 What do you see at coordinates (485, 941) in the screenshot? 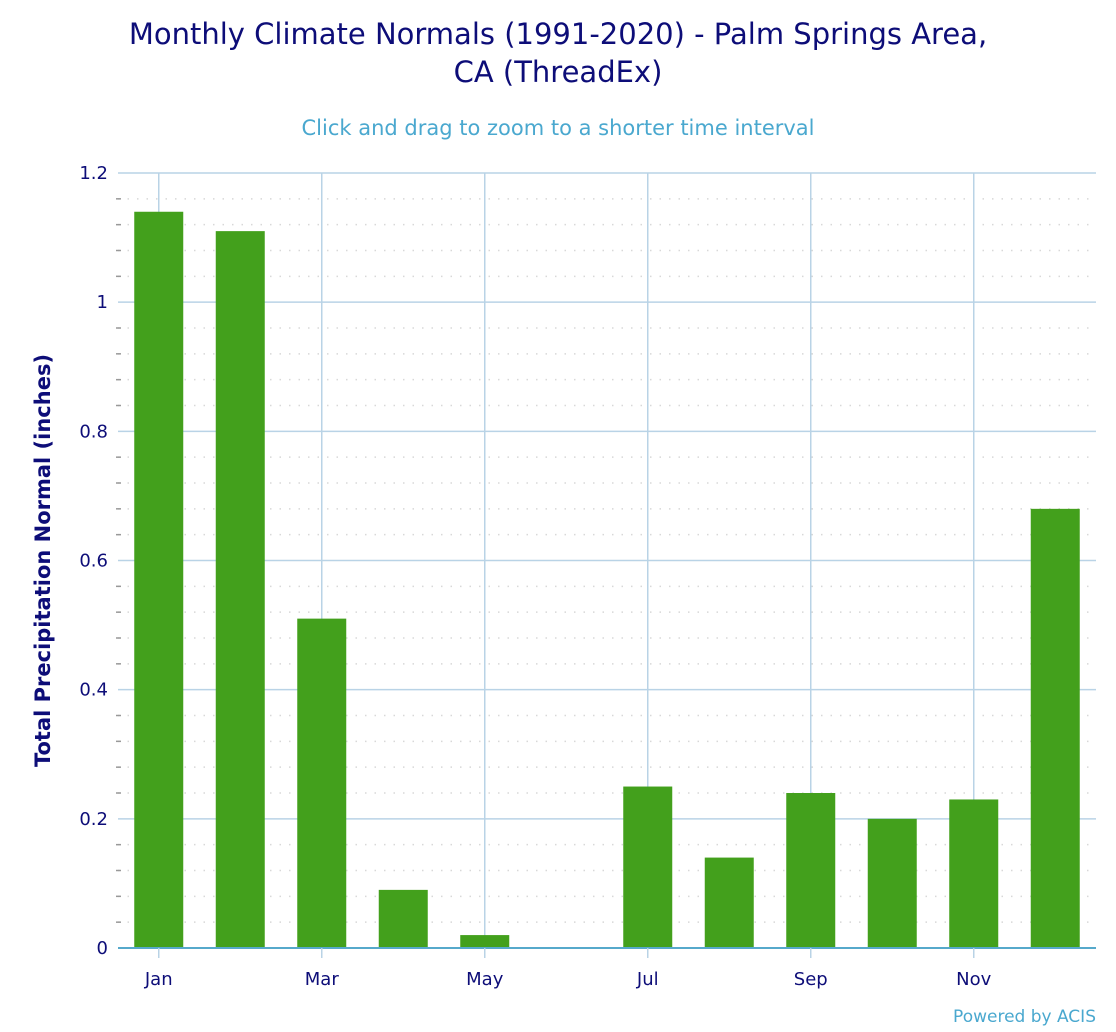
I see `bar-may: May: 0.02` at bounding box center [485, 941].